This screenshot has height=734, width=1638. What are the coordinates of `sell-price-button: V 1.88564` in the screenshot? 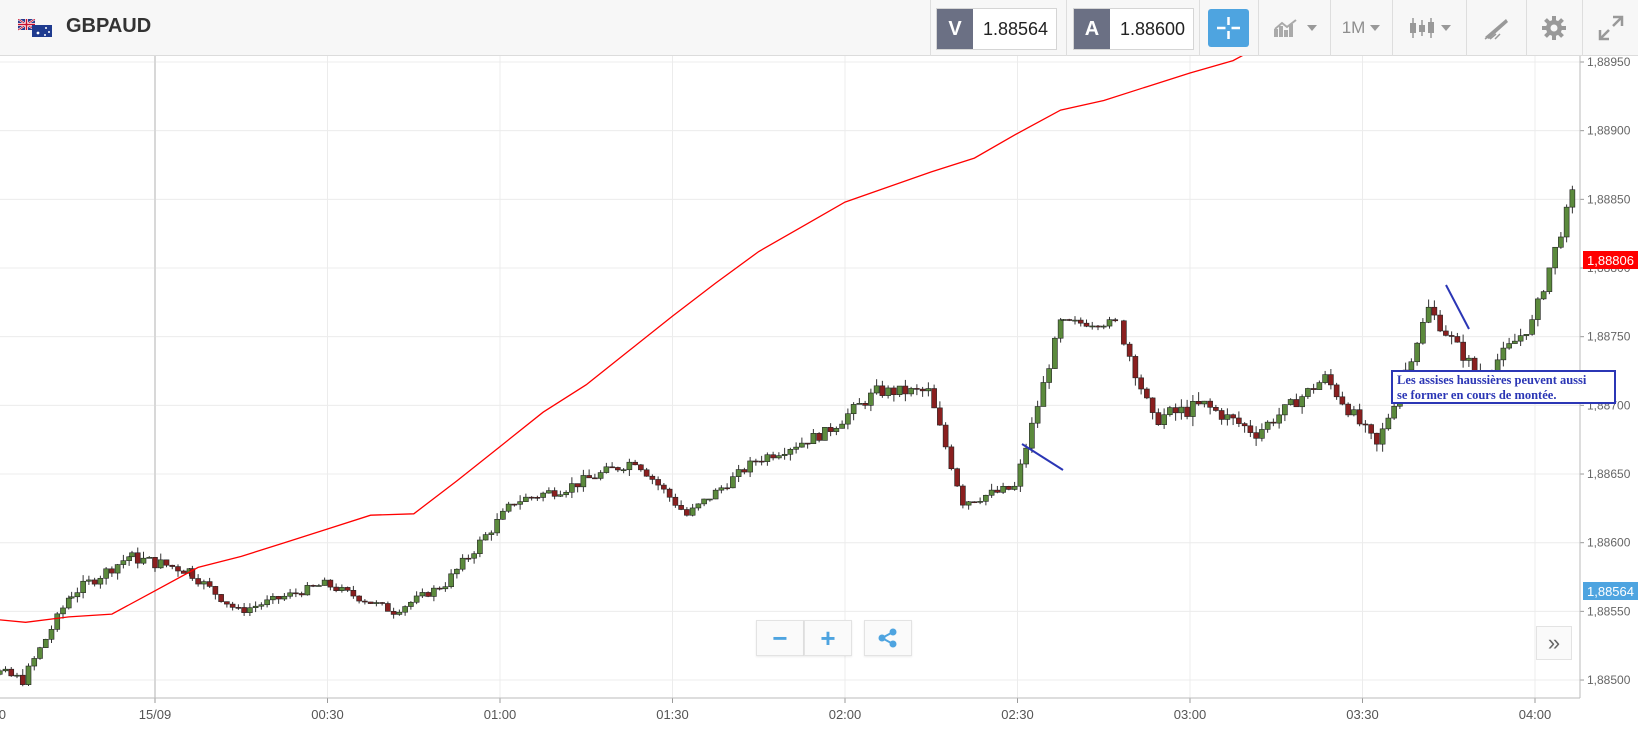 It's located at (997, 29).